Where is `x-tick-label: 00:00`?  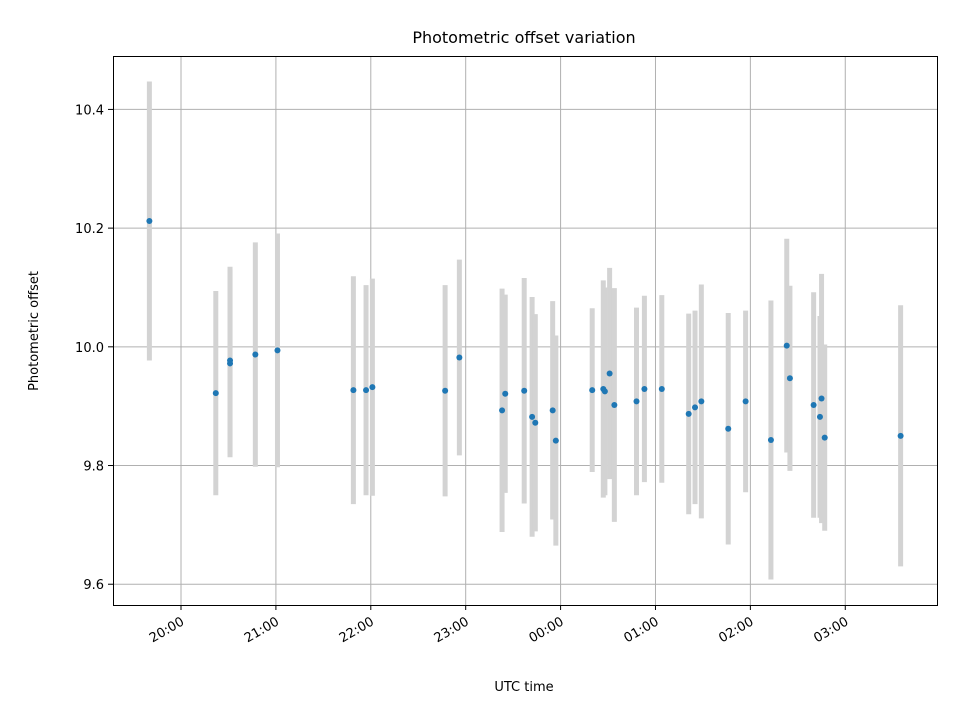 x-tick-label: 00:00 is located at coordinates (547, 630).